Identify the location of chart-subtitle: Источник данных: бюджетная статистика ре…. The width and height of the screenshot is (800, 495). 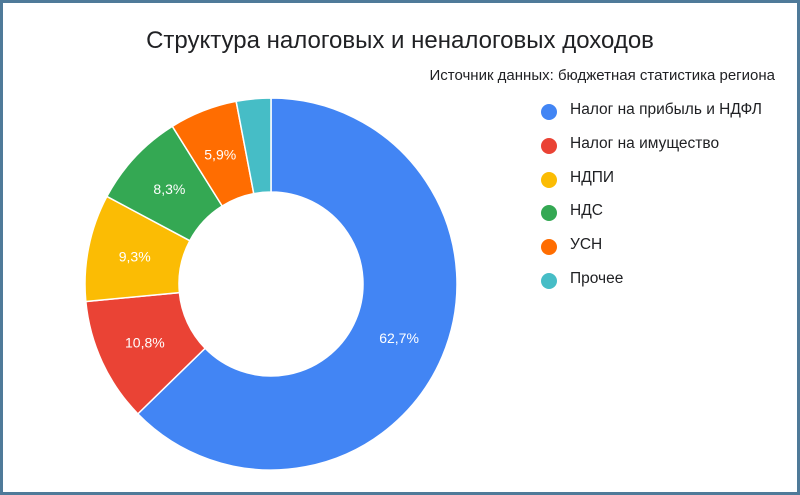
(602, 75).